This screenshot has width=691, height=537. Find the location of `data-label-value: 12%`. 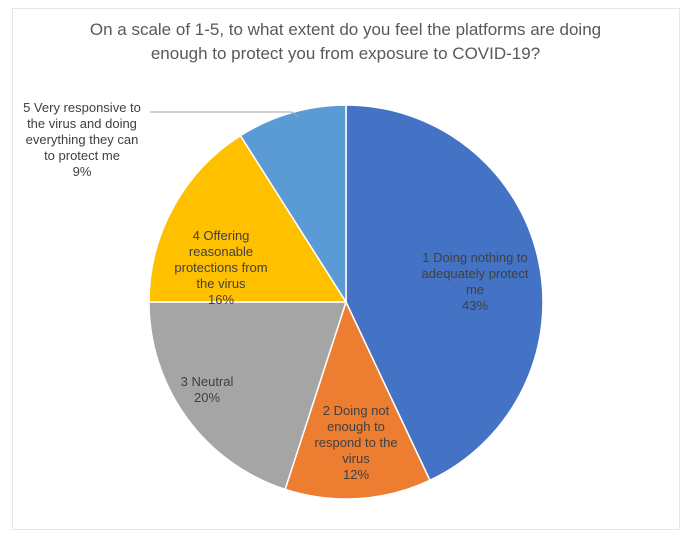

data-label-value: 12% is located at coordinates (356, 474).